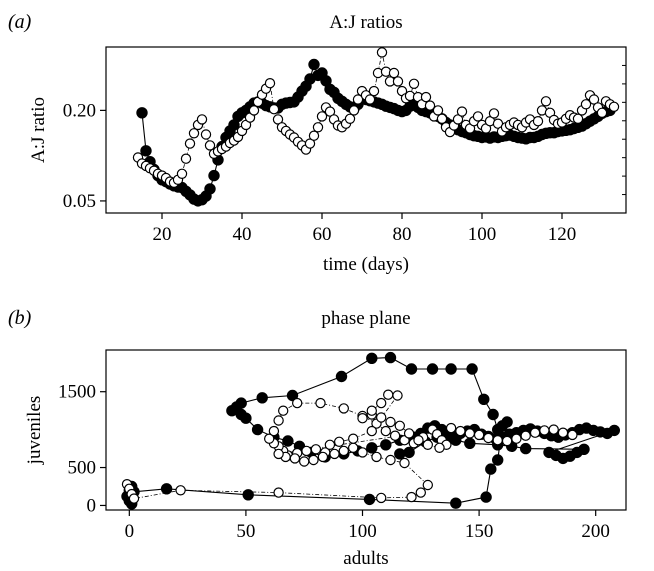  Describe the element at coordinates (362, 531) in the screenshot. I see `x-tick-label: 100` at that location.